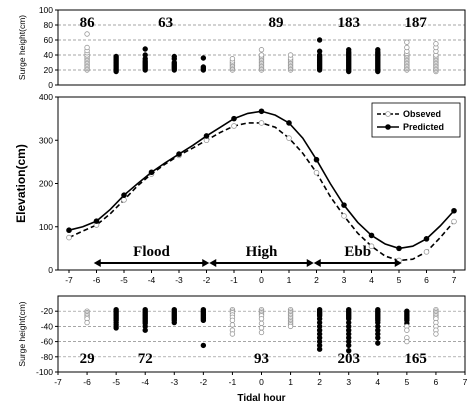 The image size is (475, 408). Describe the element at coordinates (97, 280) in the screenshot. I see `x-tick-label: -6` at that location.